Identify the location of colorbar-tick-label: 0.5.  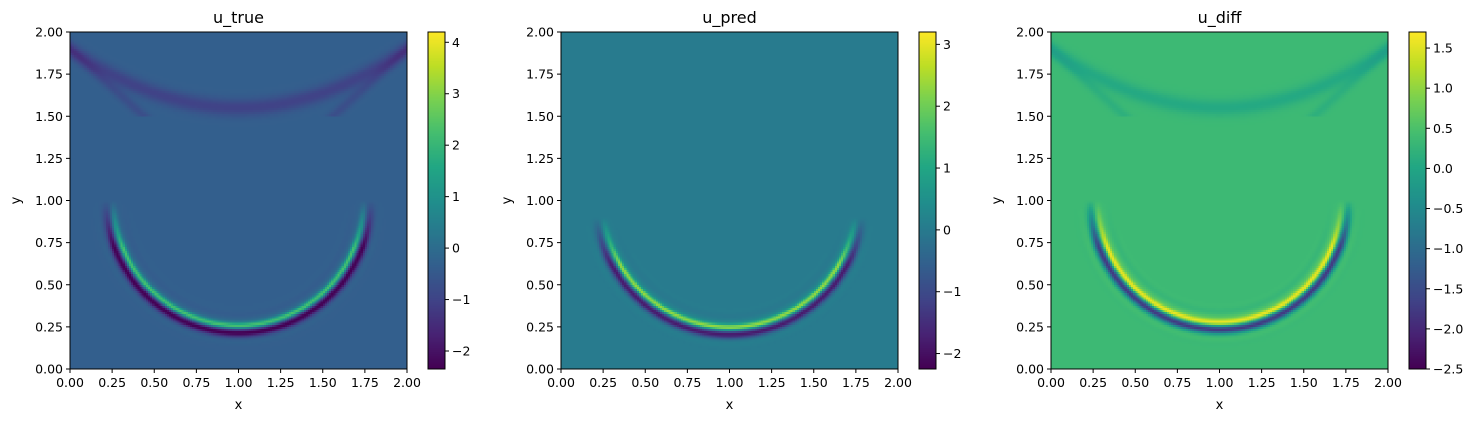
(1443, 128).